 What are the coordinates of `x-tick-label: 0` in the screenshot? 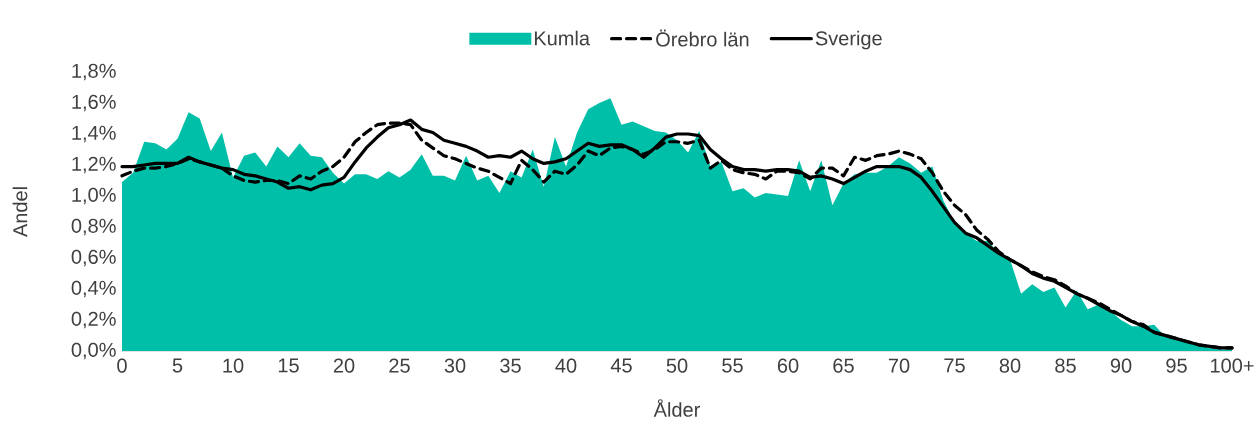 It's located at (122, 365).